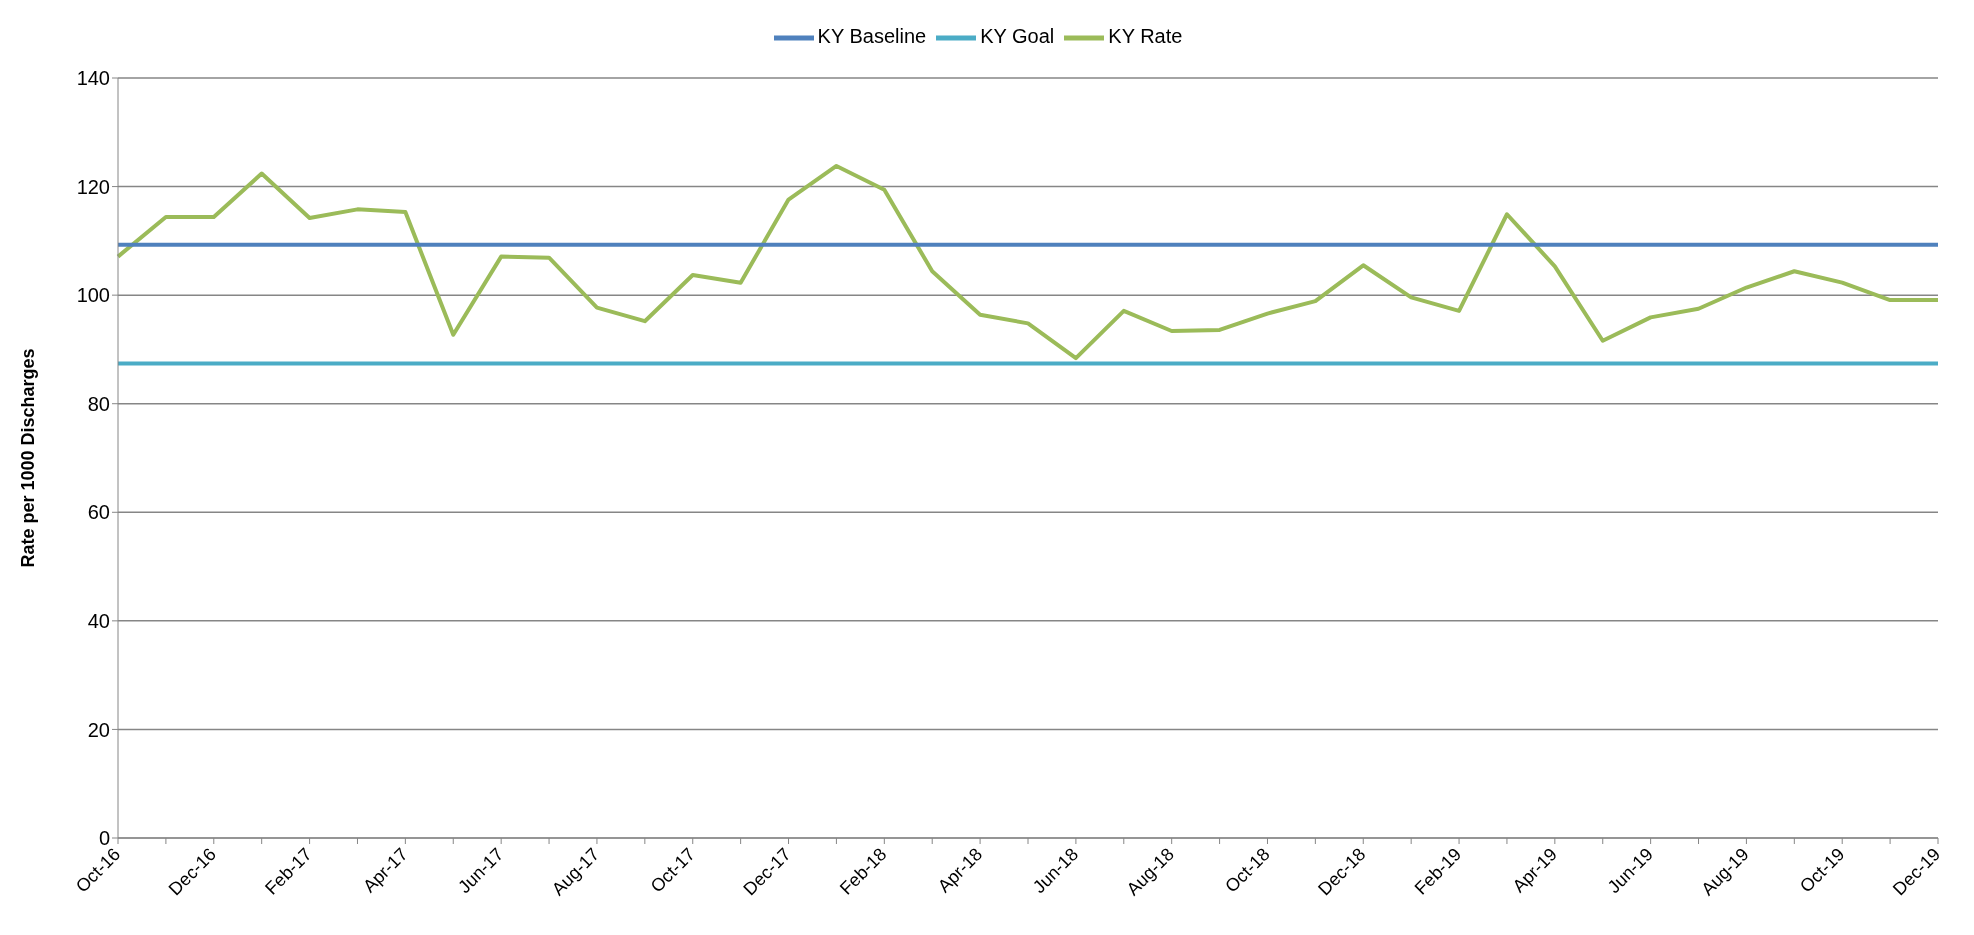 This screenshot has height=935, width=1974. What do you see at coordinates (1145, 36) in the screenshot?
I see `legend-label: KY Rate` at bounding box center [1145, 36].